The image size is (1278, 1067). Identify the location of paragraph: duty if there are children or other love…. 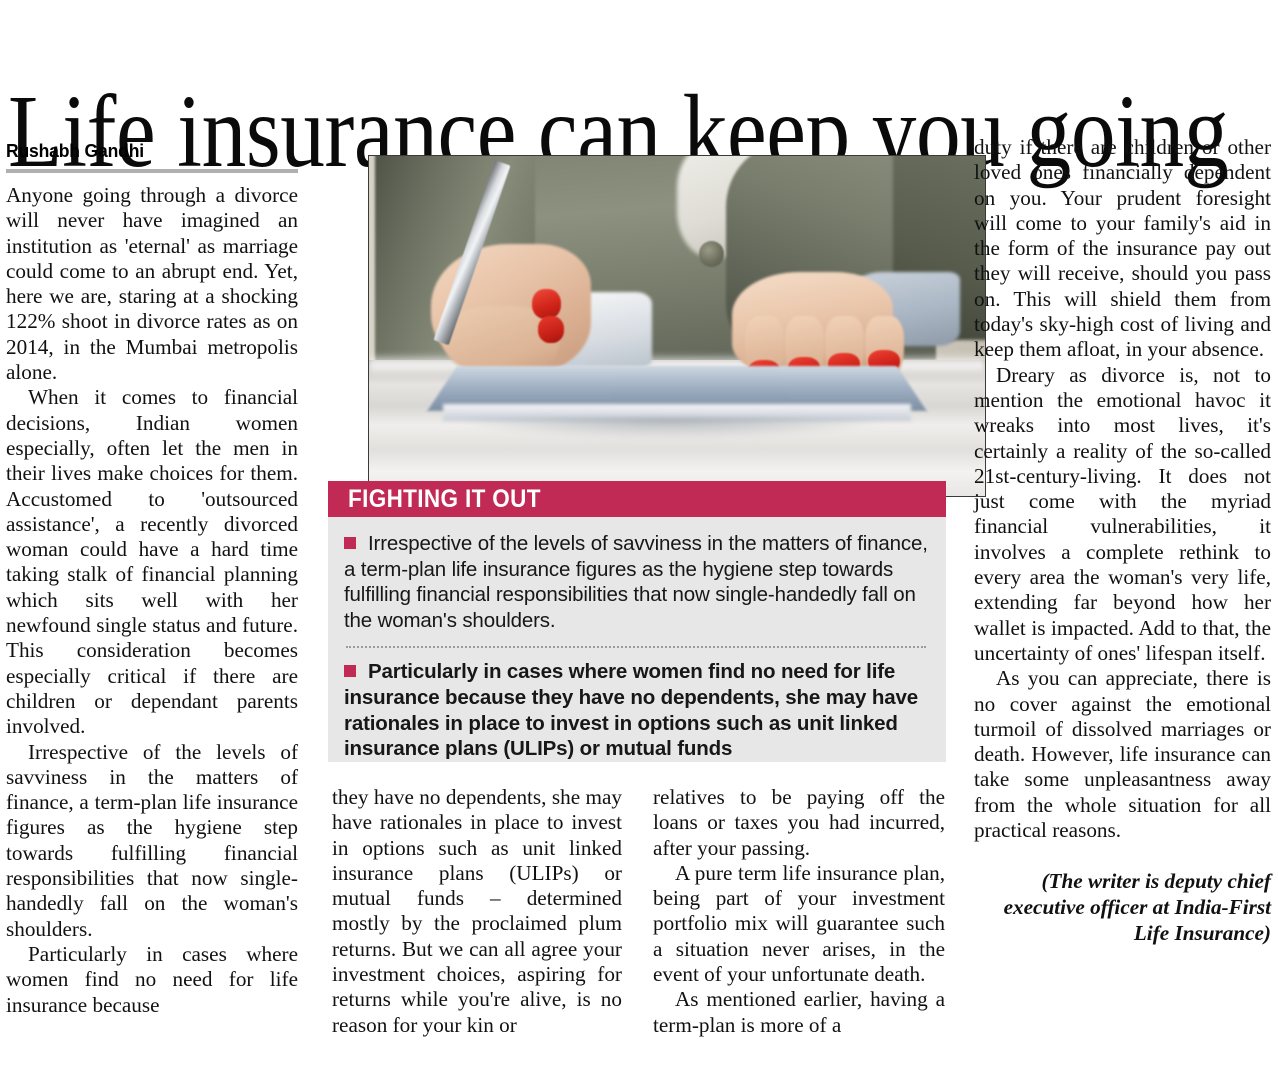
(1122, 248).